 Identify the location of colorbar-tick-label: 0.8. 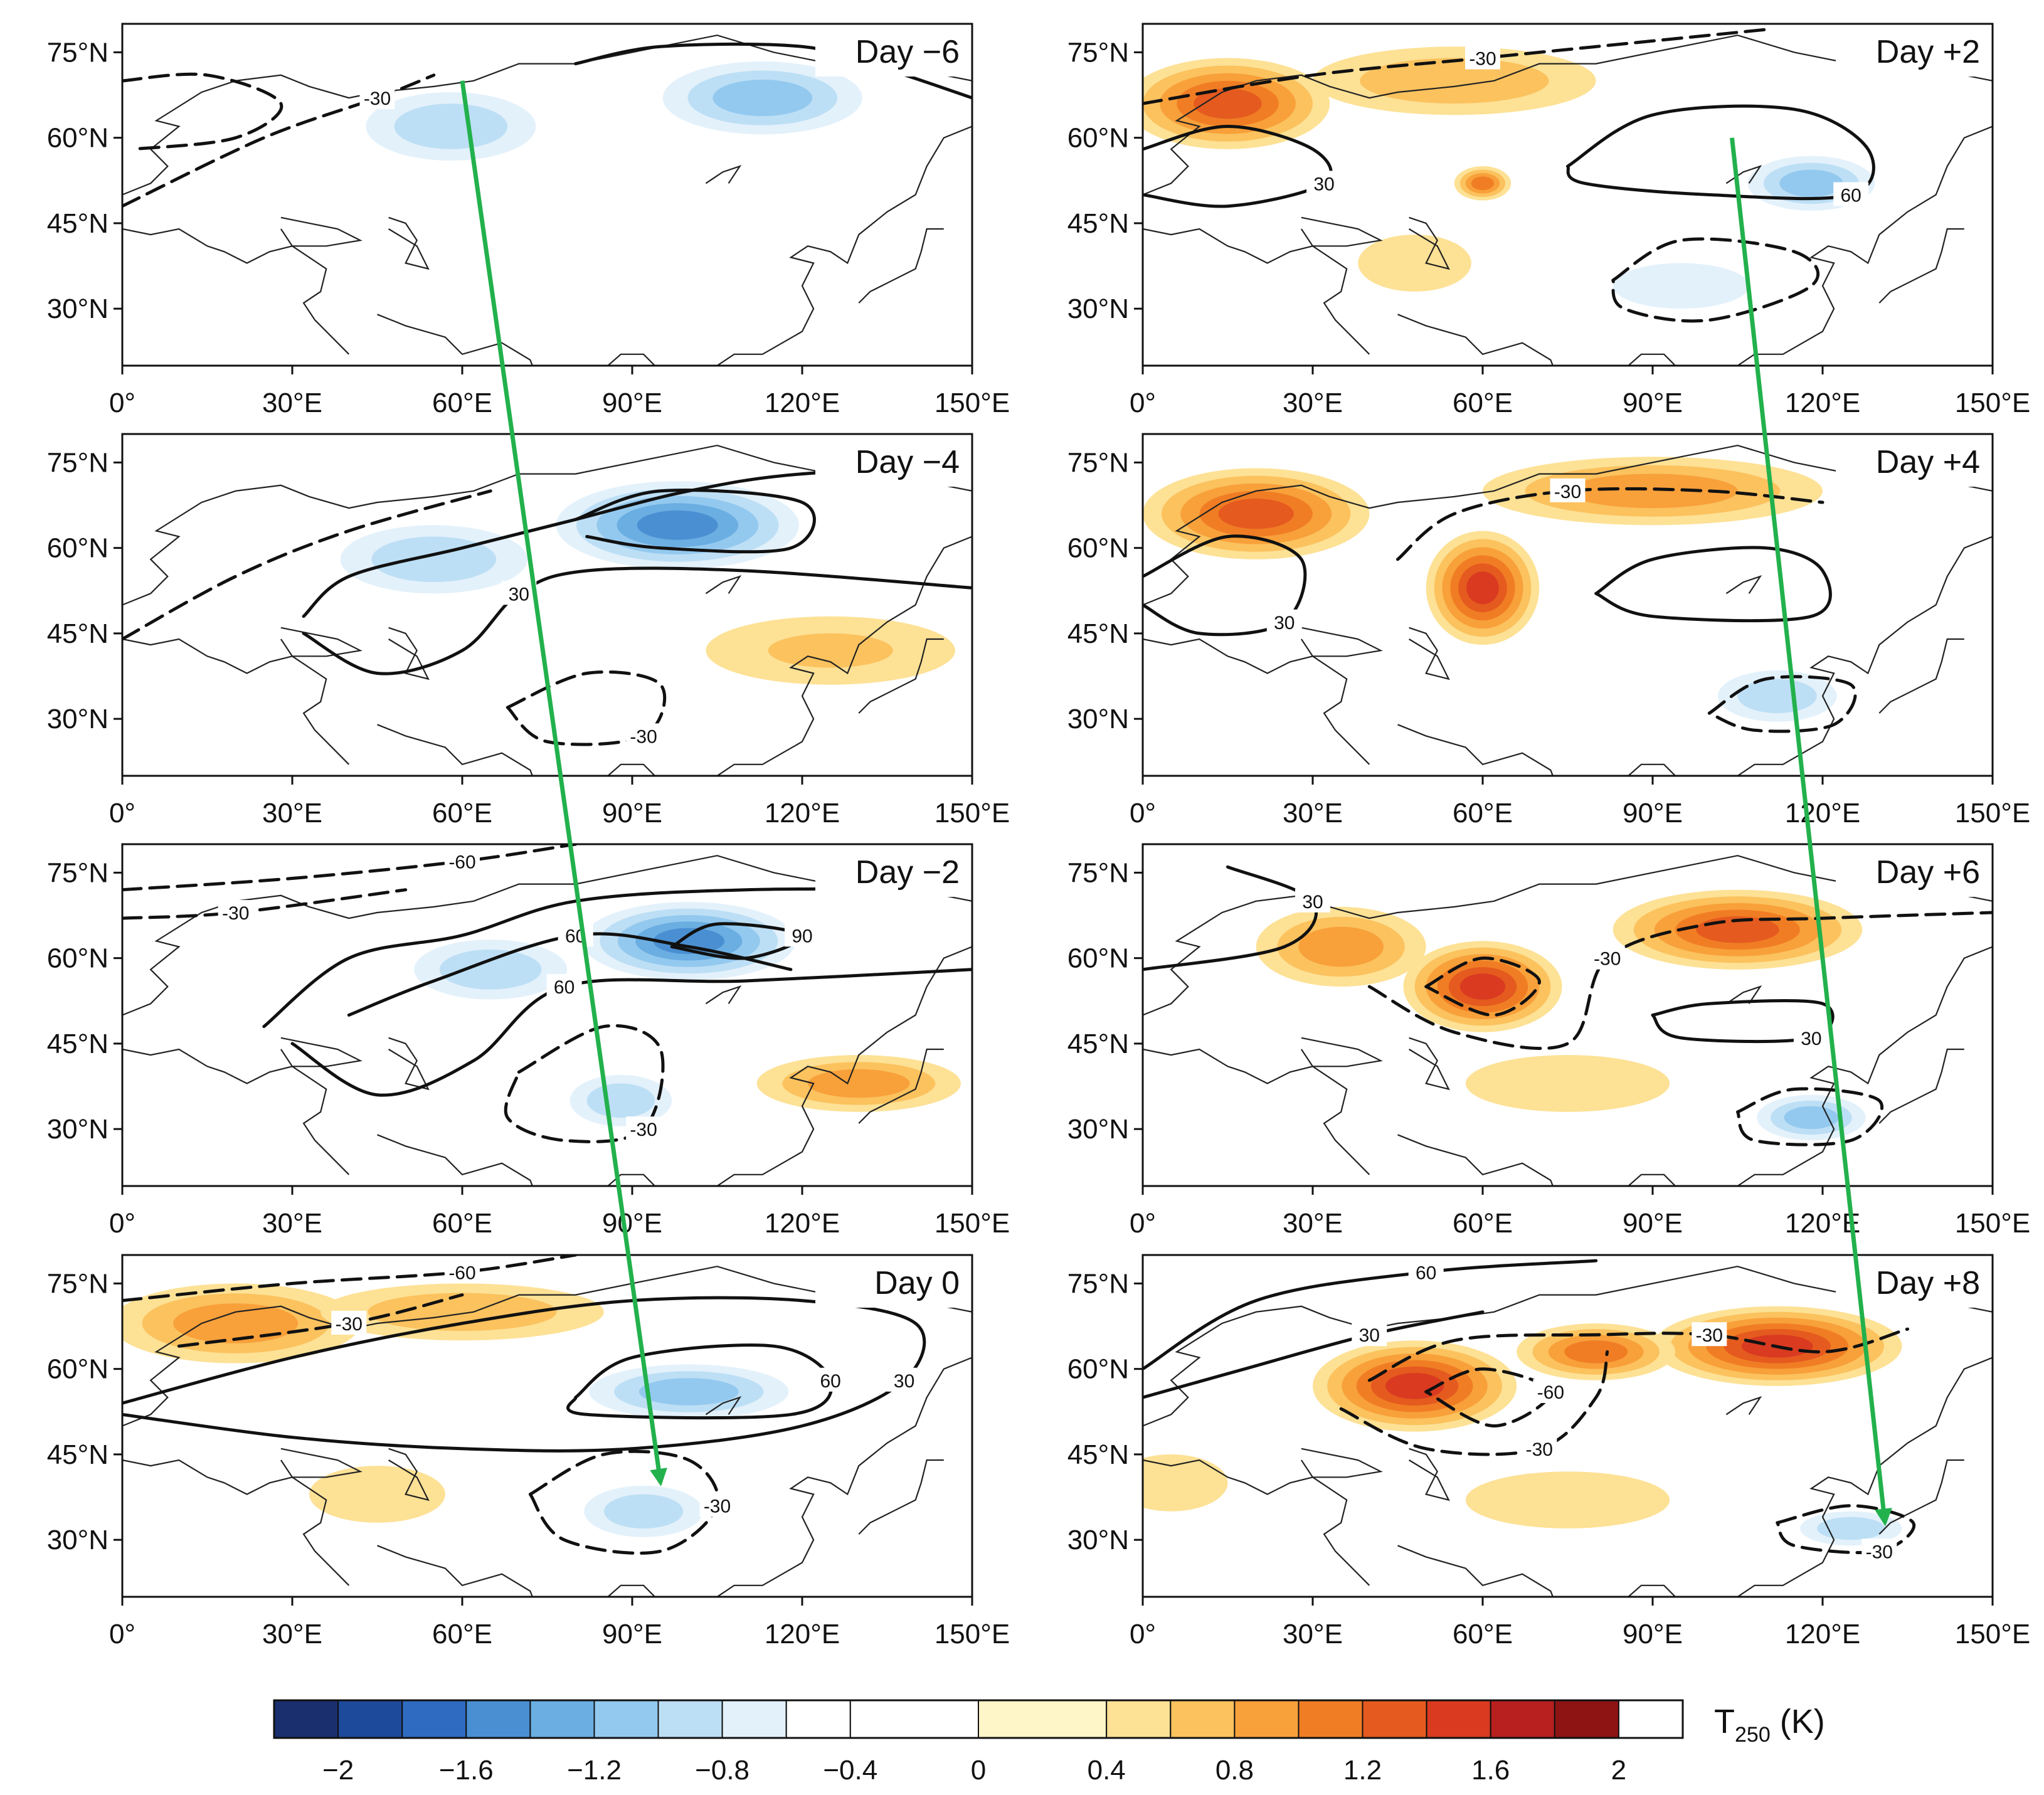
(1234, 1770).